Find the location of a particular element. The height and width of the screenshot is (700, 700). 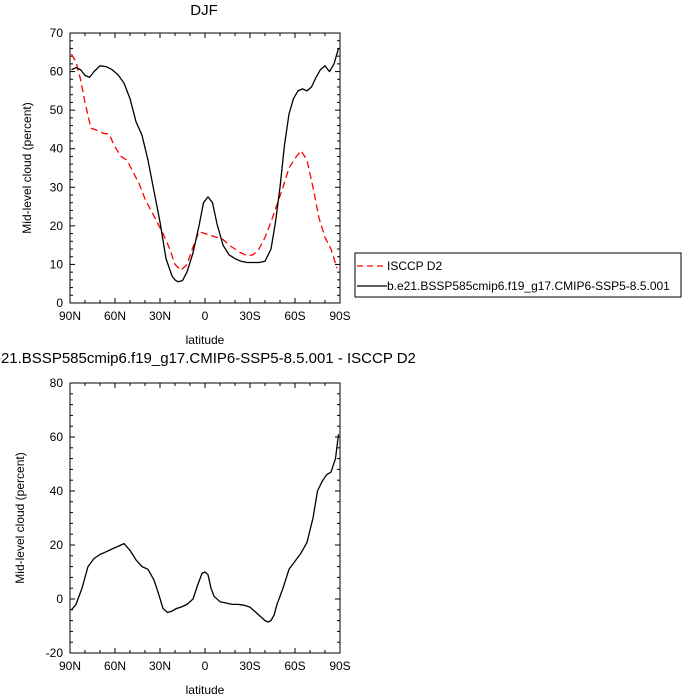

legend-box is located at coordinates (518, 275).